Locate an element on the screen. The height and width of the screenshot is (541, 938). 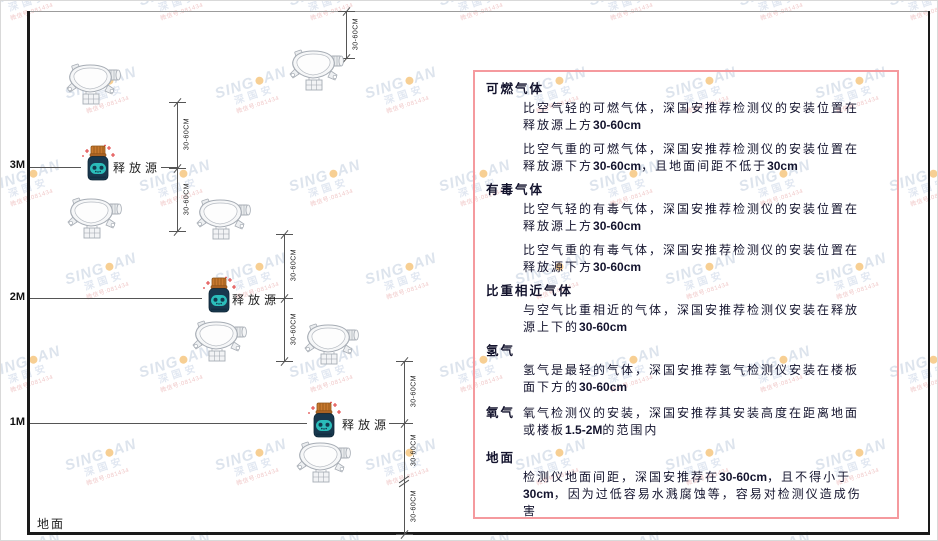
measurement-value: 1.5-2M is located at coordinates (584, 430).